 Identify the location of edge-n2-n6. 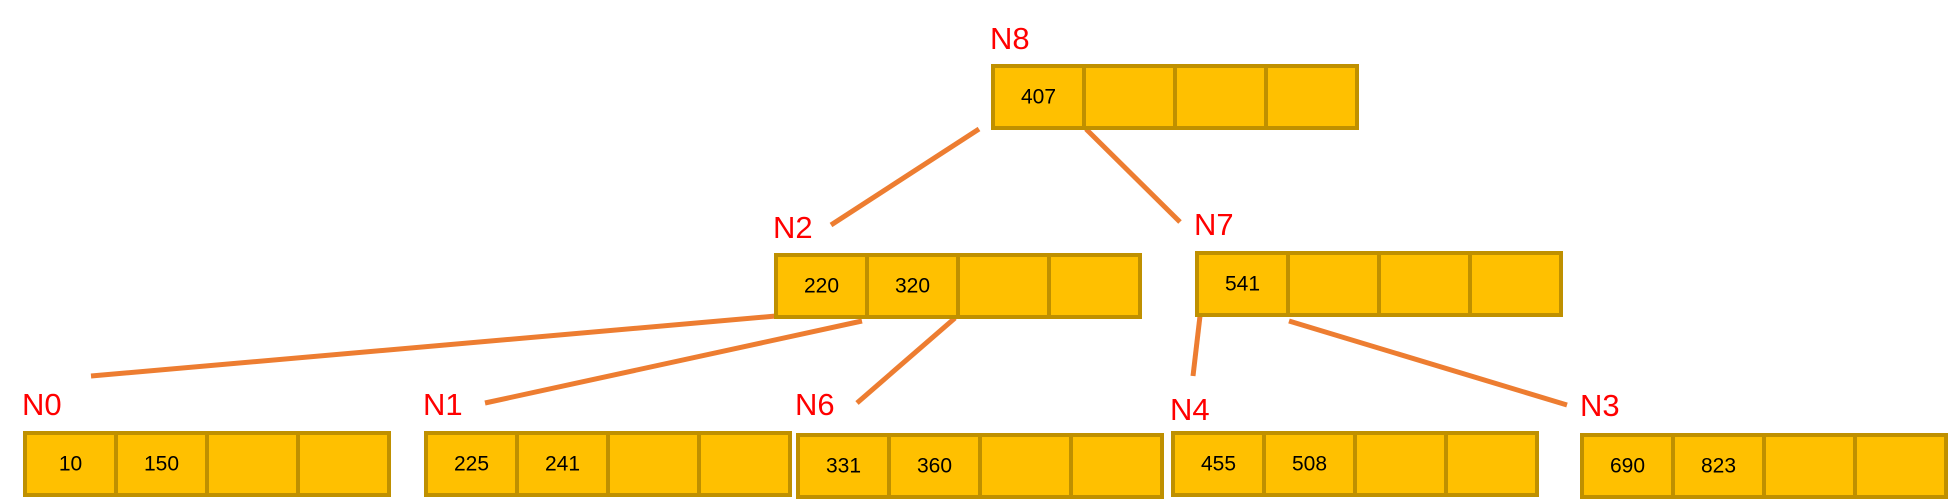
(906, 360).